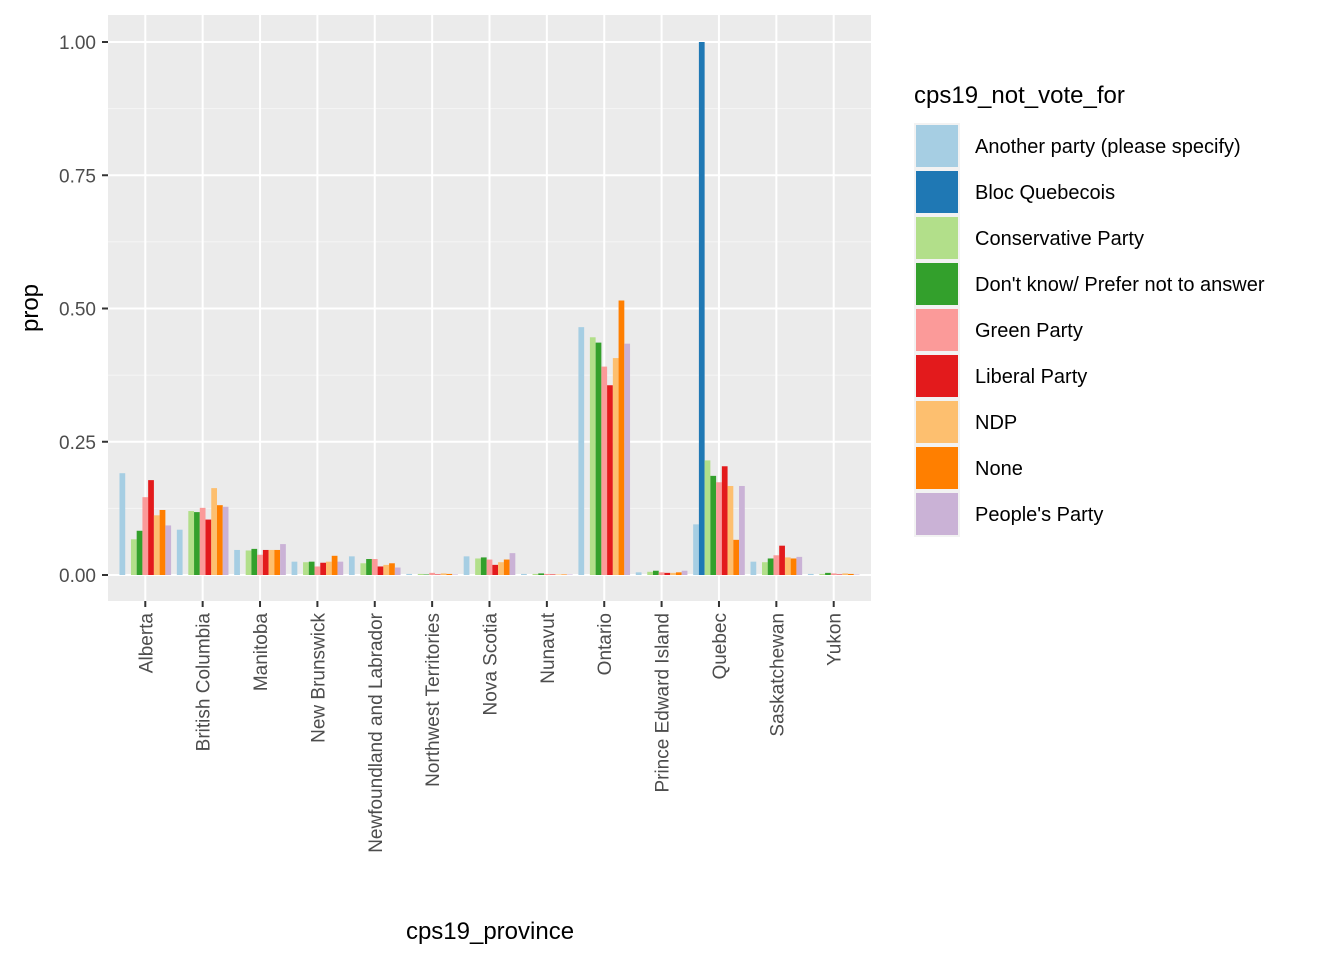 This screenshot has width=1344, height=960. What do you see at coordinates (271, 562) in the screenshot?
I see `bar-manitoba-ndp` at bounding box center [271, 562].